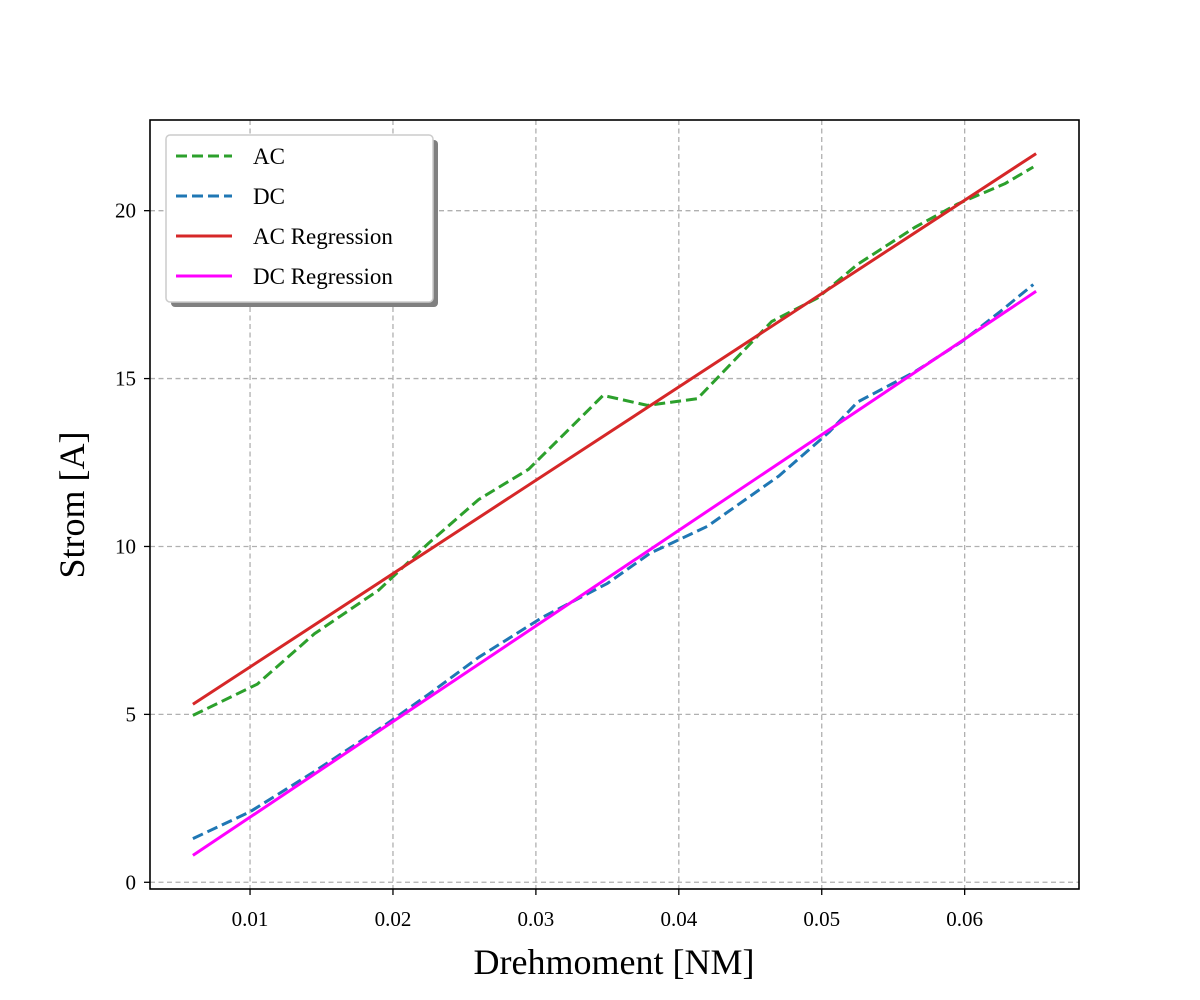 Image resolution: width=1200 pixels, height=1000 pixels. What do you see at coordinates (536, 919) in the screenshot?
I see `x-tick-label: 0.03` at bounding box center [536, 919].